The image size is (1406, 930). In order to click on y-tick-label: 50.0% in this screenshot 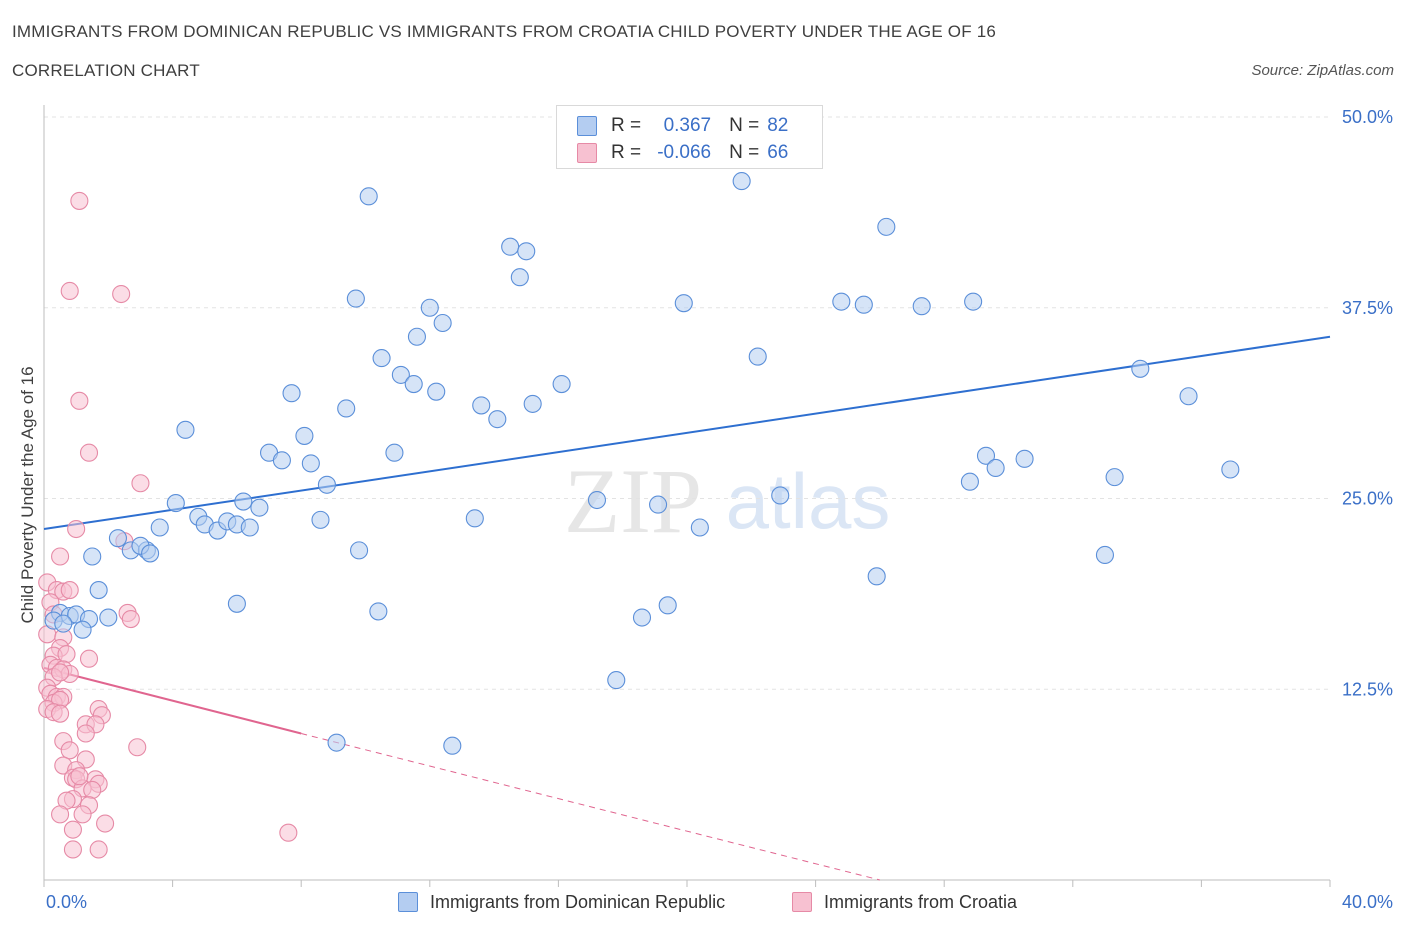, I will do `click(1367, 117)`.